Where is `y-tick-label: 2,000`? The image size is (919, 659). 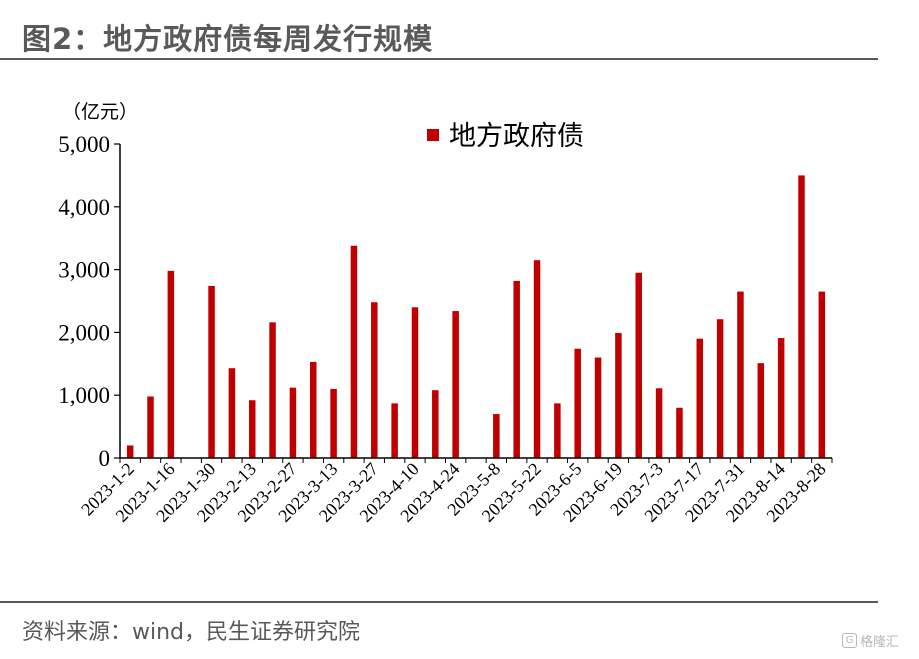
y-tick-label: 2,000 is located at coordinates (84, 332).